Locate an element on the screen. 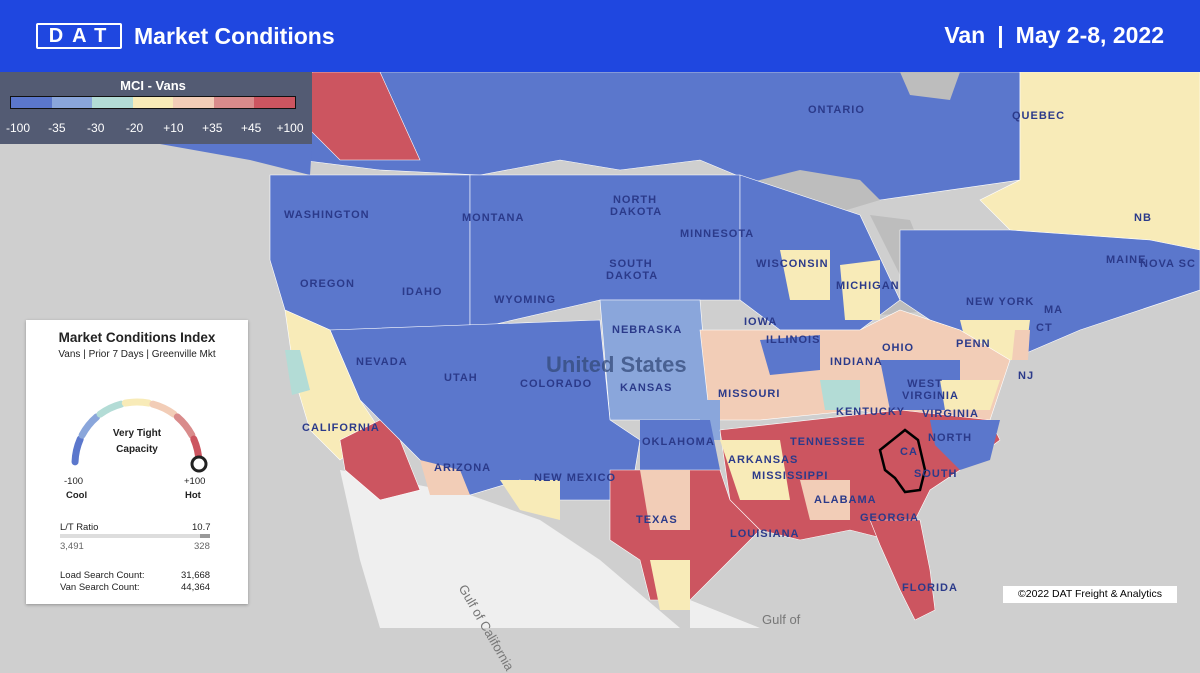 The image size is (1200, 673). map-label-alabama: ALABAMA is located at coordinates (845, 500).